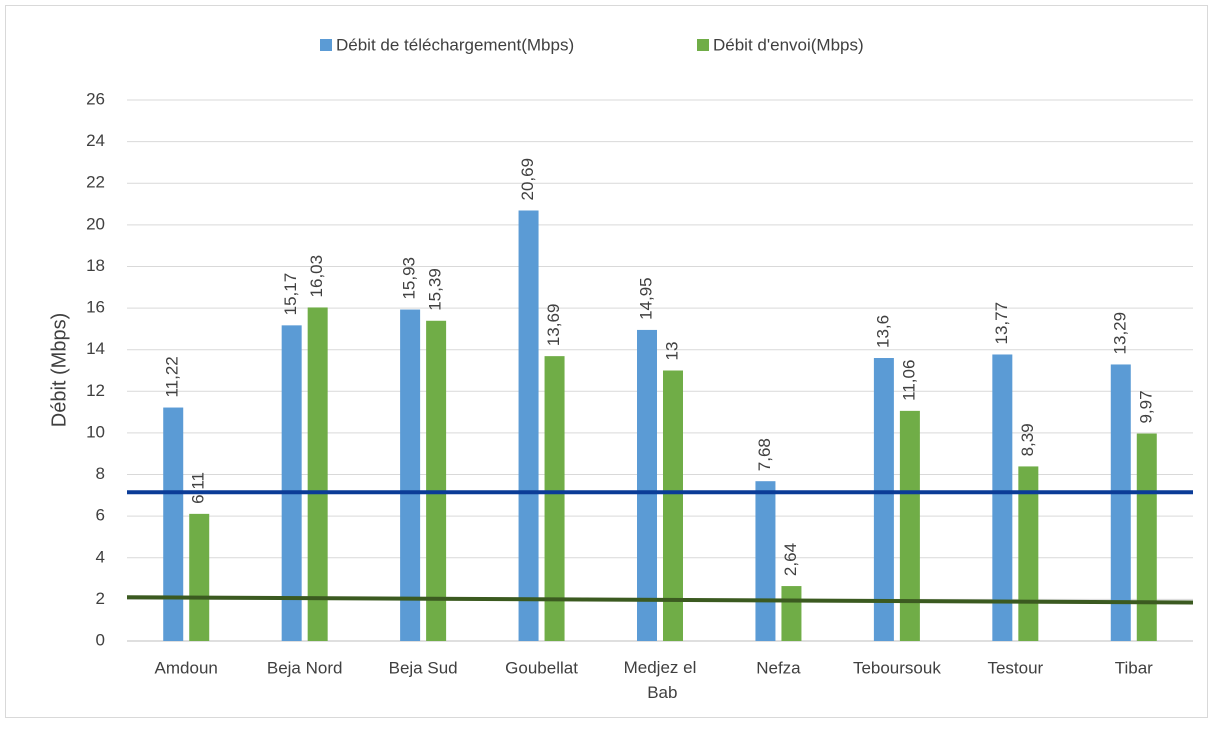 The image size is (1213, 729). Describe the element at coordinates (95, 307) in the screenshot. I see `y-tick-label: 16` at that location.